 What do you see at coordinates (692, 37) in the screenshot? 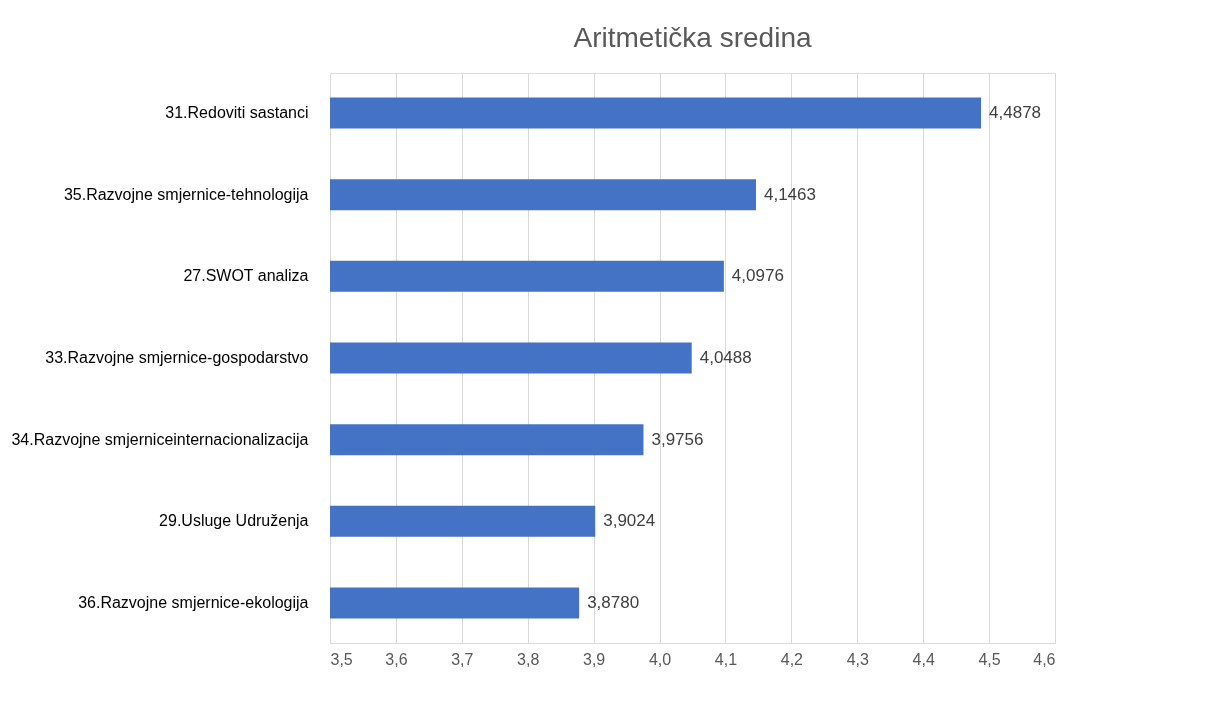
I see `chart-title: Aritmetička sredina` at bounding box center [692, 37].